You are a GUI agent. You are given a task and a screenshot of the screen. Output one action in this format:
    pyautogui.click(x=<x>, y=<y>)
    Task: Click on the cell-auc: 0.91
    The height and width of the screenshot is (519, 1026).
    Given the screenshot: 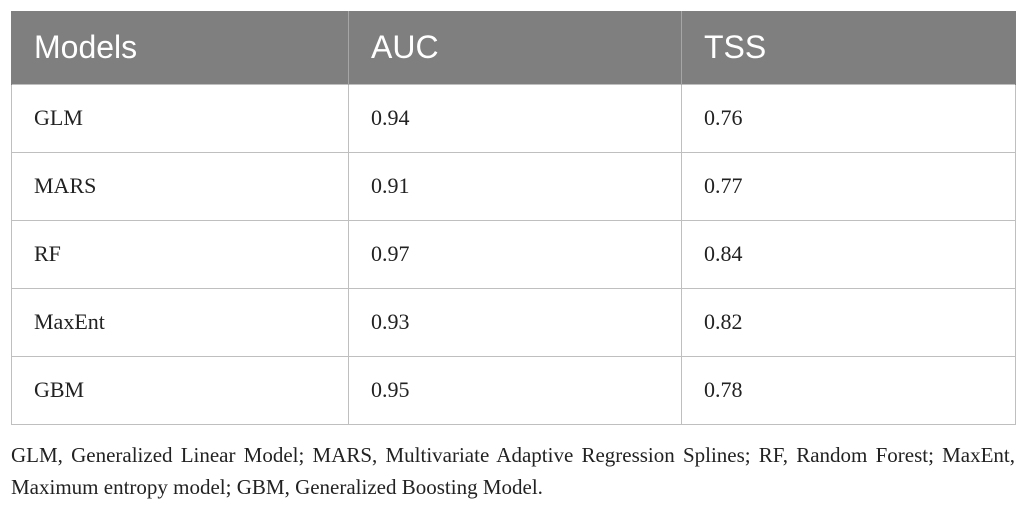 What is the action you would take?
    pyautogui.click(x=515, y=186)
    